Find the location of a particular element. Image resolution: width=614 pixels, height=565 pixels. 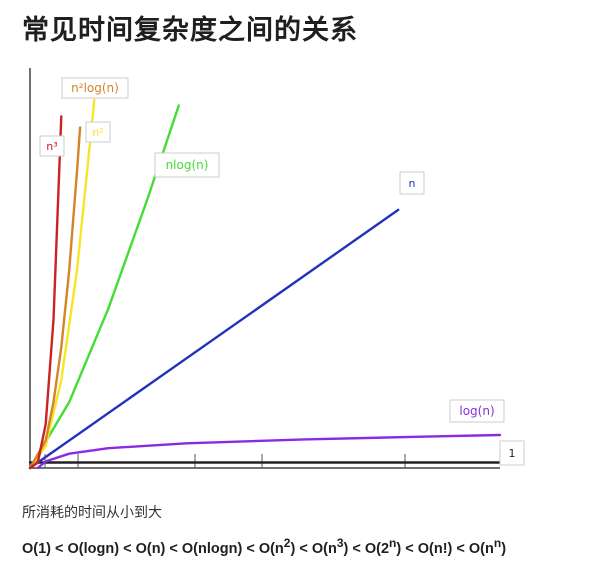

label-text: nlog(n) is located at coordinates (187, 165).